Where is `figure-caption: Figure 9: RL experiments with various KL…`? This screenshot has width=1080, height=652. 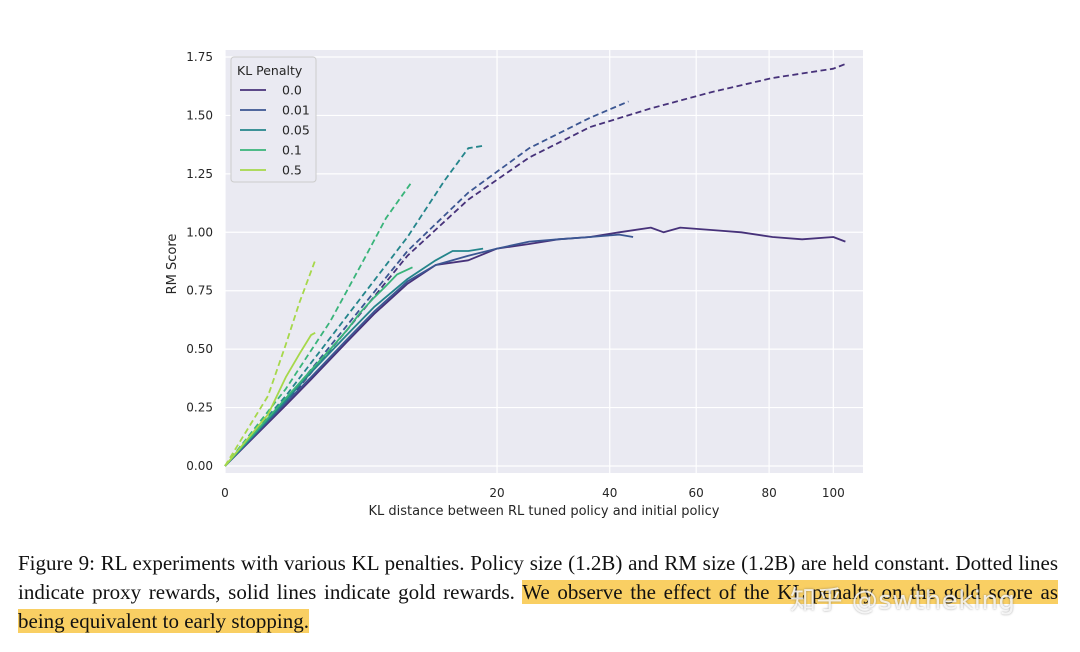 figure-caption: Figure 9: RL experiments with various KL… is located at coordinates (538, 592).